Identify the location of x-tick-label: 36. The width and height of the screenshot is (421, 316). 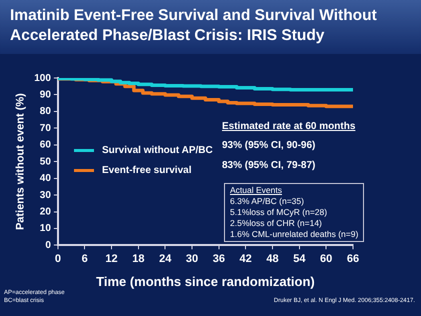
(218, 258).